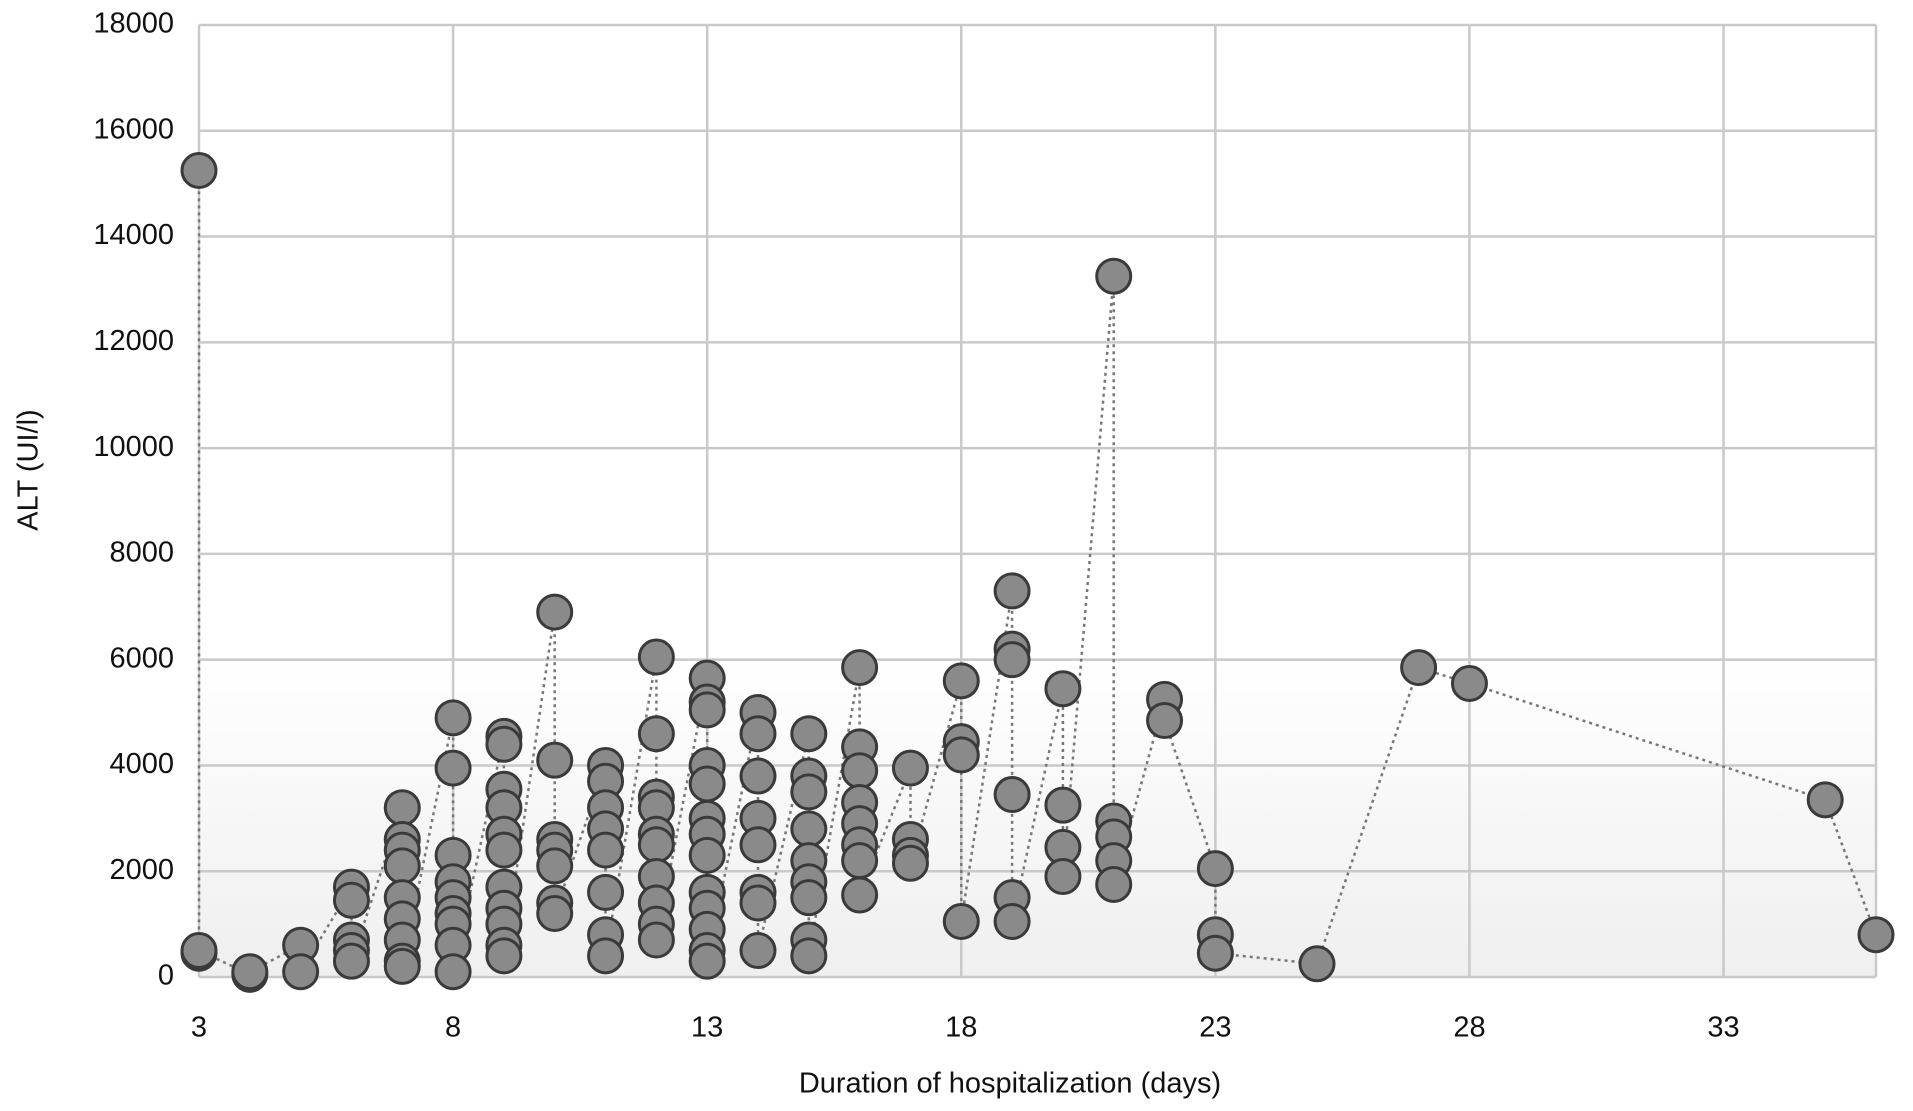 The height and width of the screenshot is (1111, 1913). I want to click on y-tick-label: 6000, so click(141, 658).